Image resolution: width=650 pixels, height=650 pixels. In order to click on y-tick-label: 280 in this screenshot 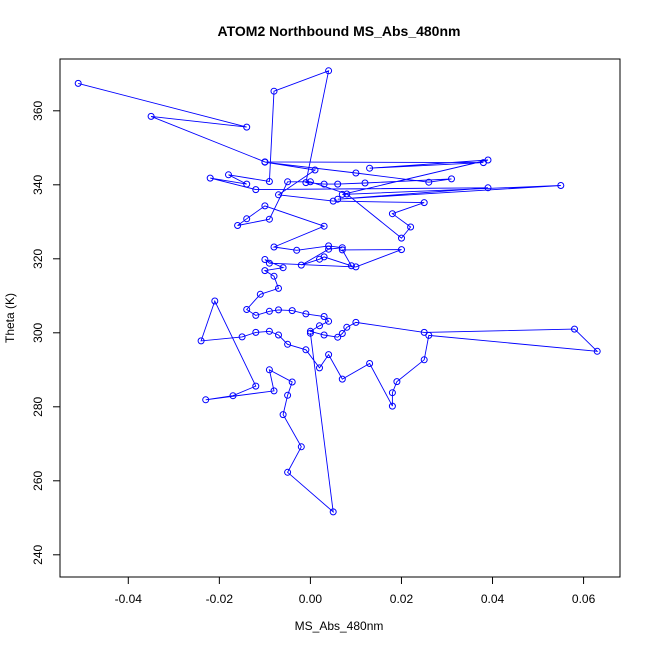, I will do `click(38, 406)`.